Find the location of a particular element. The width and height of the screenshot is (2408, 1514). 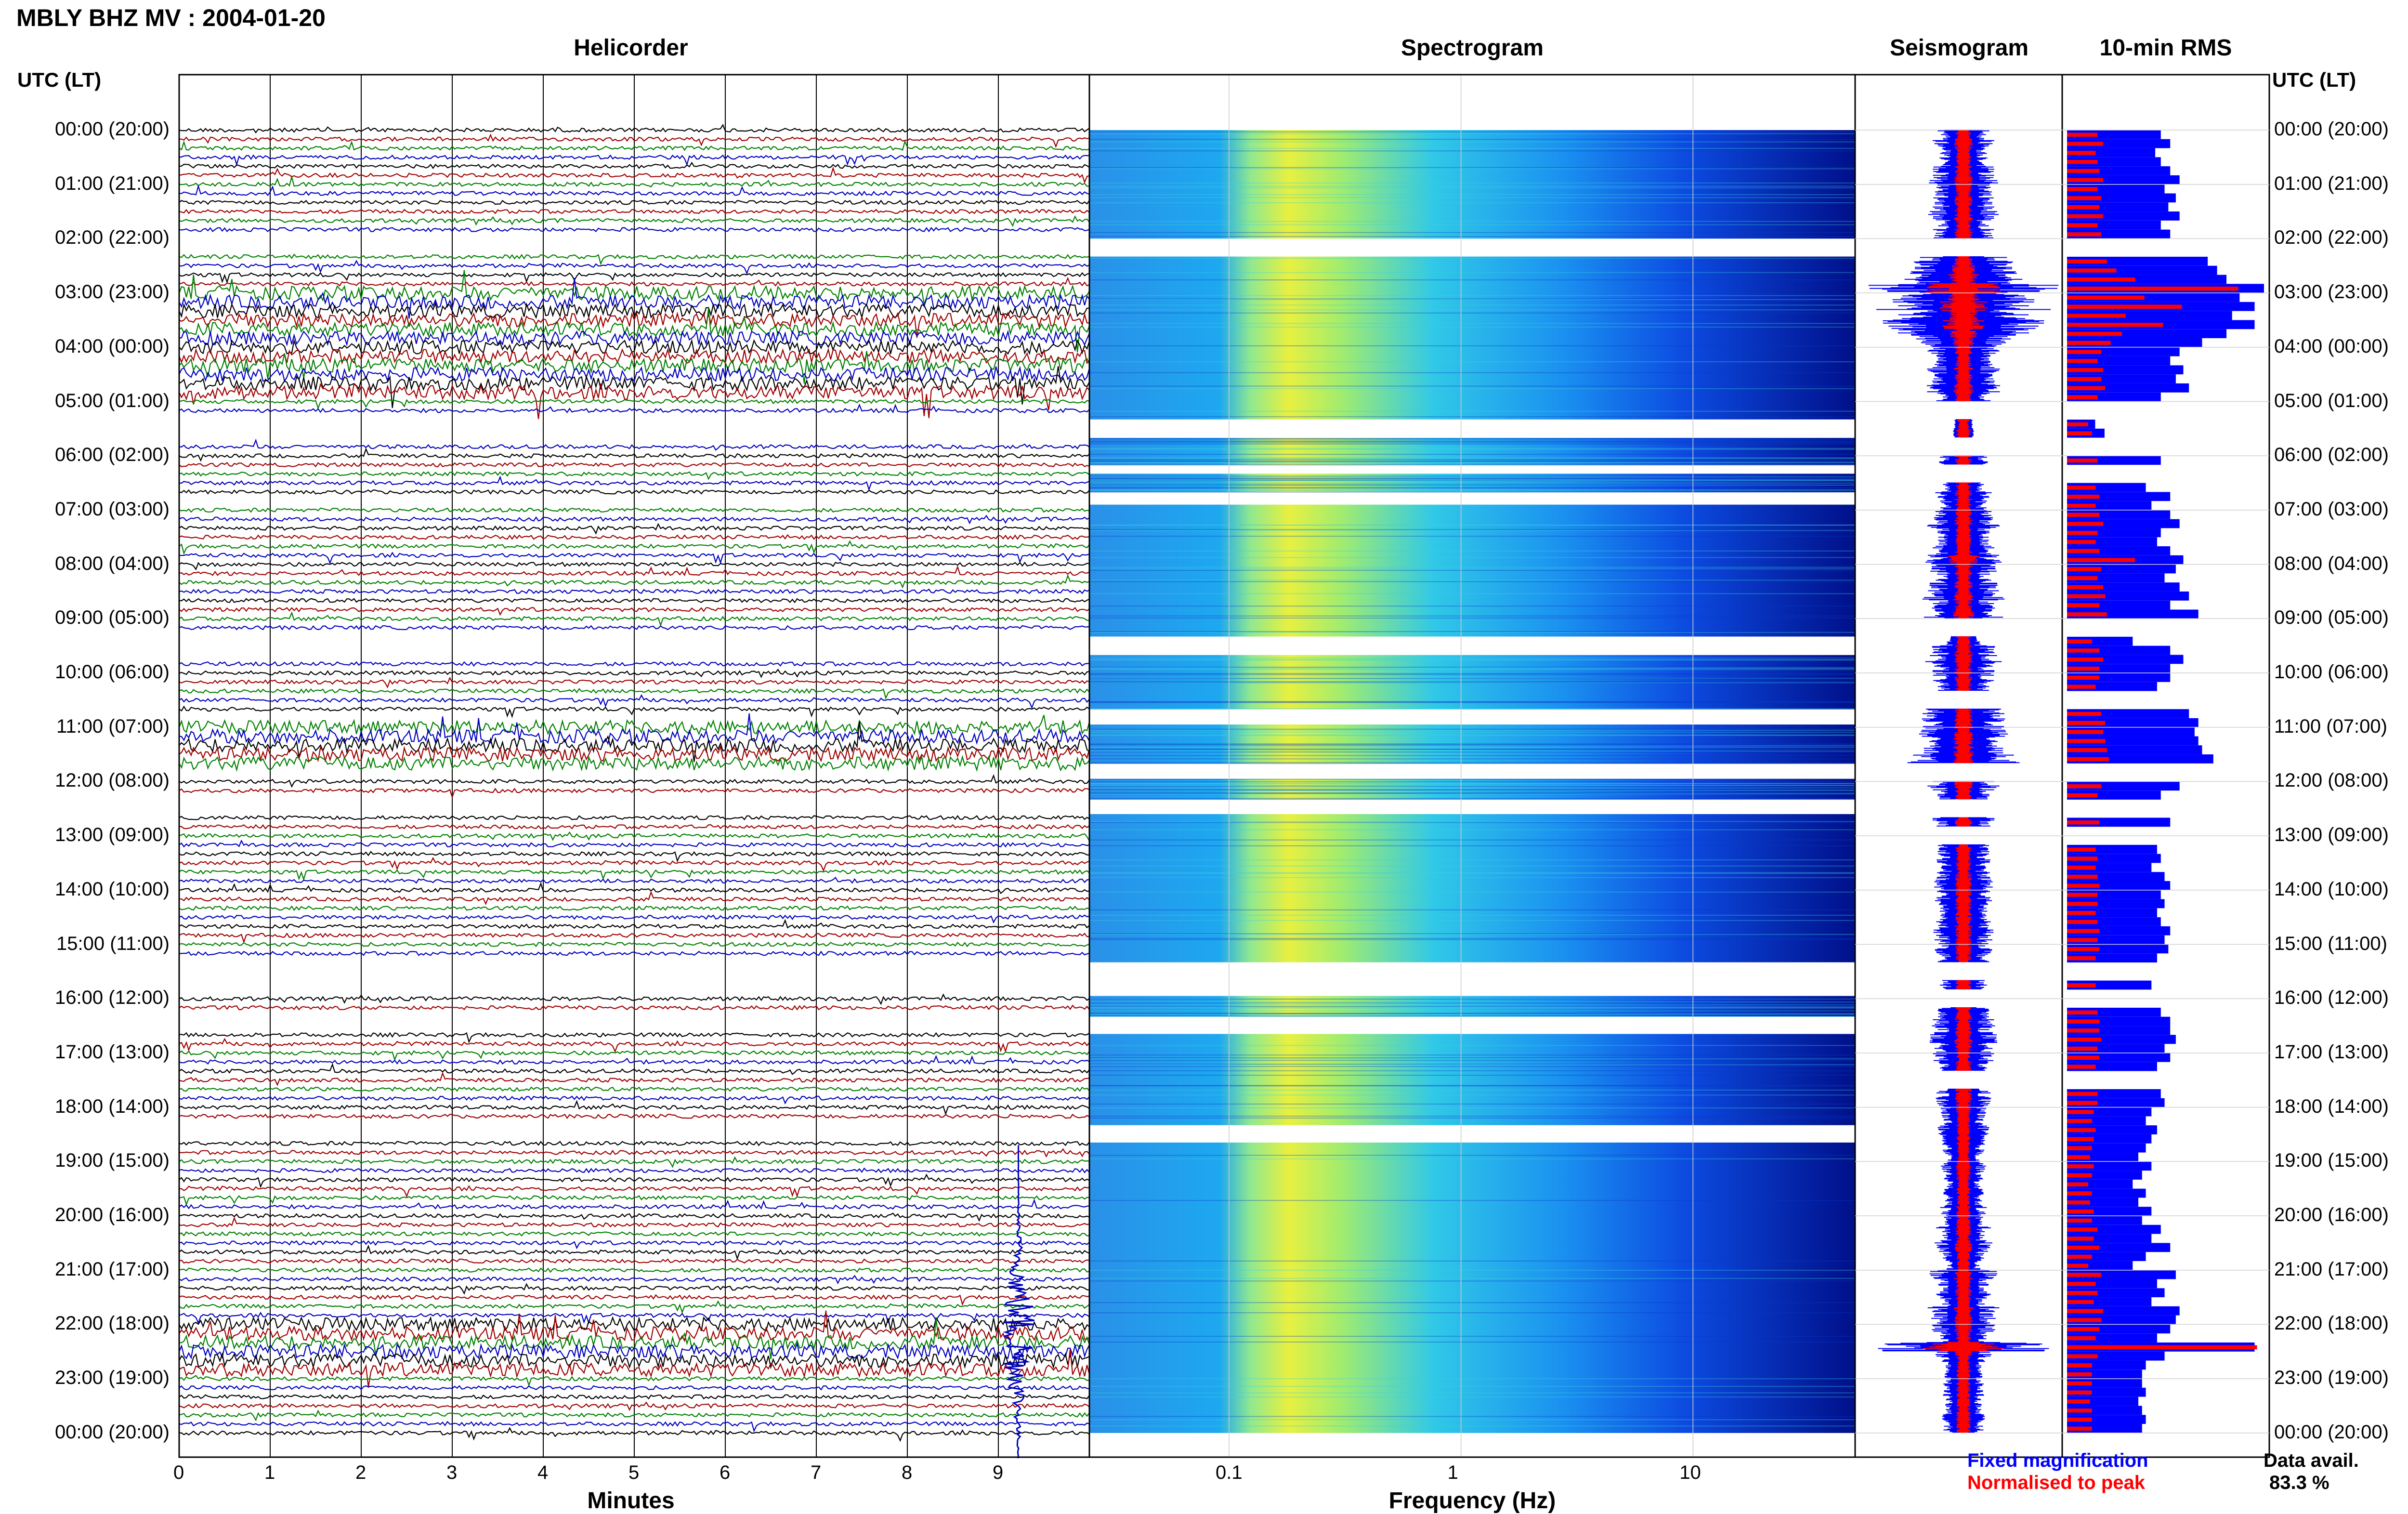

utc-label-left: 20:00 (16:00) is located at coordinates (112, 1214).